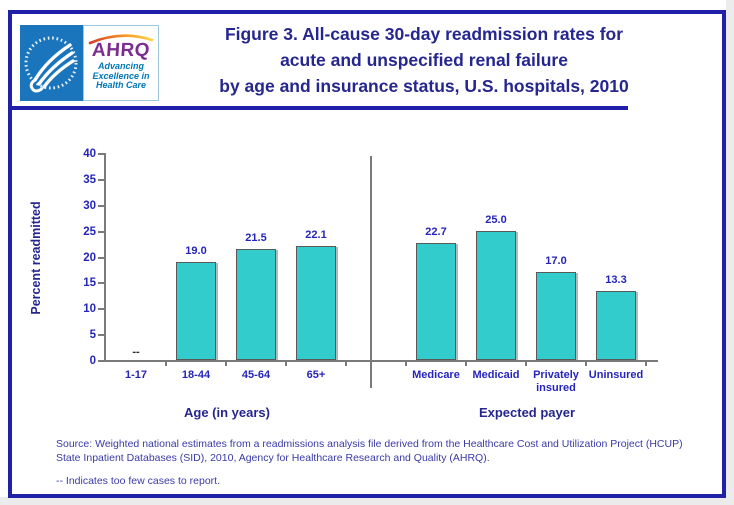  What do you see at coordinates (138, 481) in the screenshot?
I see `footnote: -- Indicates too few cases to report.` at bounding box center [138, 481].